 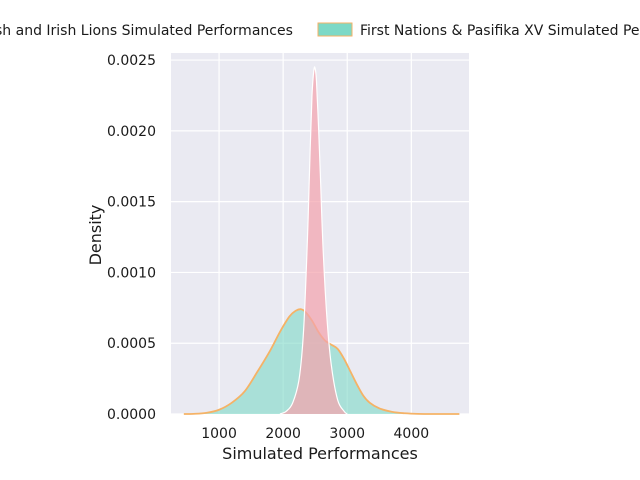 What do you see at coordinates (131, 415) in the screenshot?
I see `y-tick-label: 0.0000` at bounding box center [131, 415].